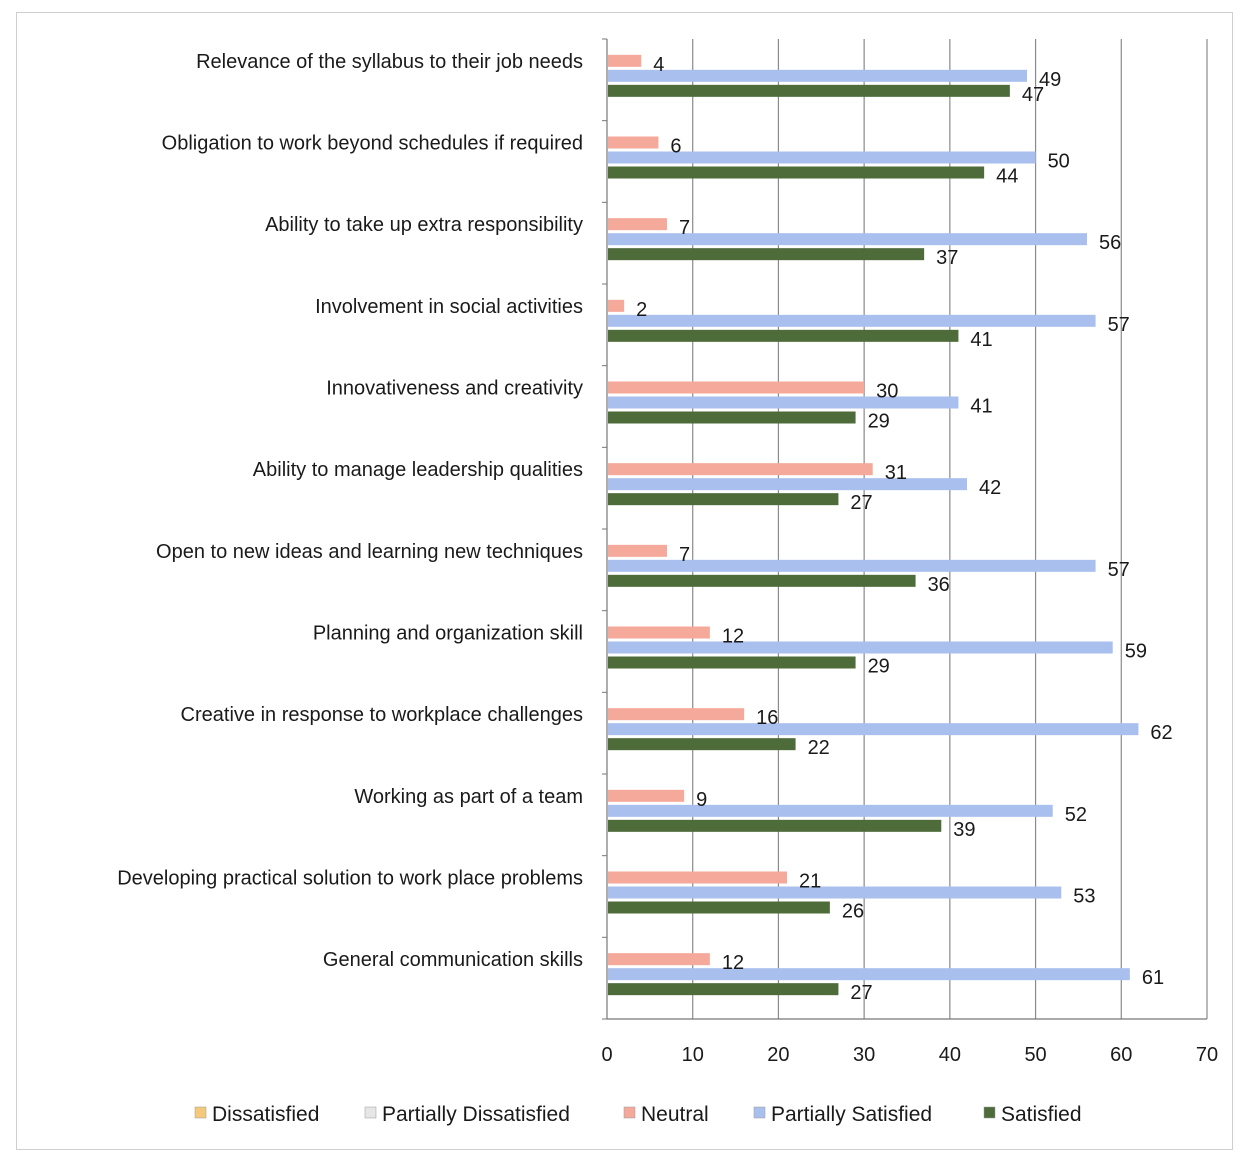  What do you see at coordinates (939, 585) in the screenshot?
I see `data-label: 36` at bounding box center [939, 585].